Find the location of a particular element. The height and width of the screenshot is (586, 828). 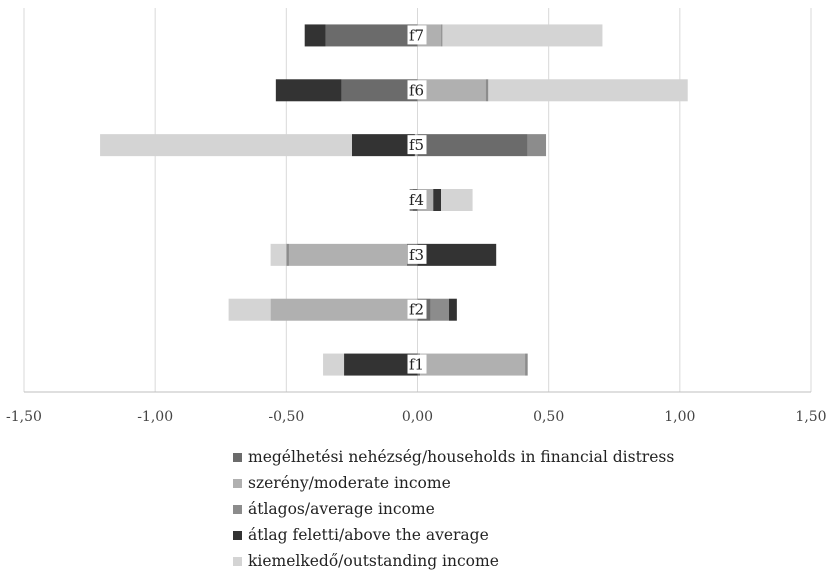

legend-label: szerény/moderate income is located at coordinates (349, 483).